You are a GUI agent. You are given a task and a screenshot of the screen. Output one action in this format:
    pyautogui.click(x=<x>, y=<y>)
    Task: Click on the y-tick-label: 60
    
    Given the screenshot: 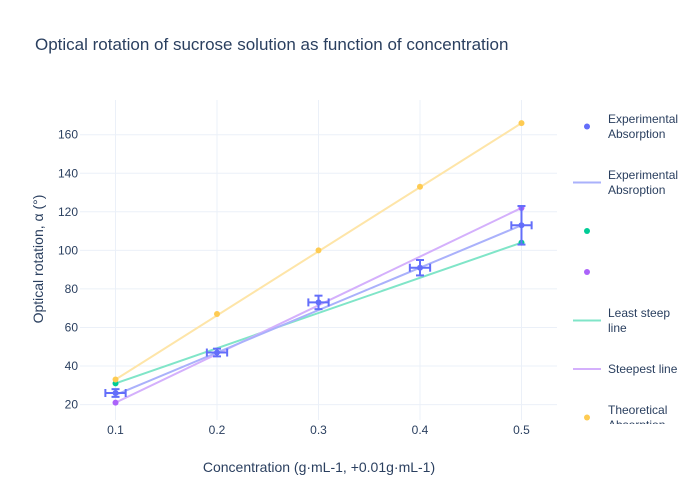 What is the action you would take?
    pyautogui.click(x=72, y=327)
    